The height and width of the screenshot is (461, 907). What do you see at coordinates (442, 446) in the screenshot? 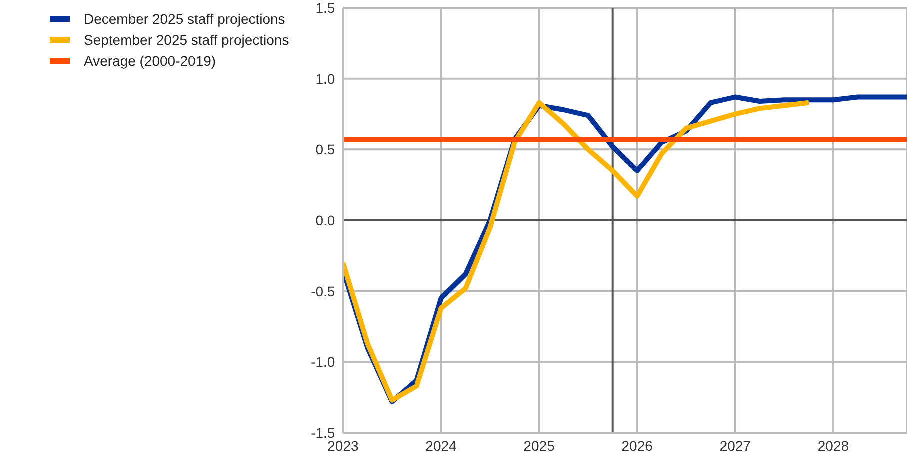
I see `x-tick-label: 2024` at bounding box center [442, 446].